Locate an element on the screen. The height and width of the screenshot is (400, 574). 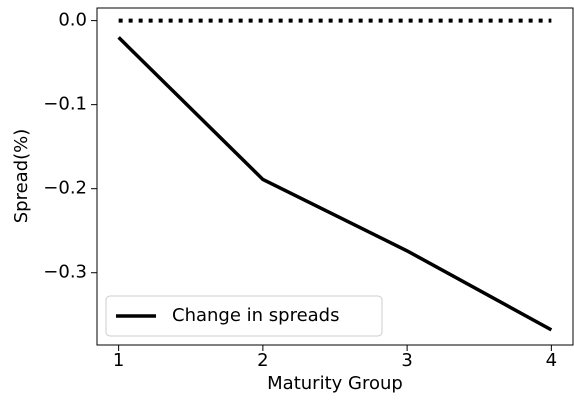
legend-box is located at coordinates (244, 316).